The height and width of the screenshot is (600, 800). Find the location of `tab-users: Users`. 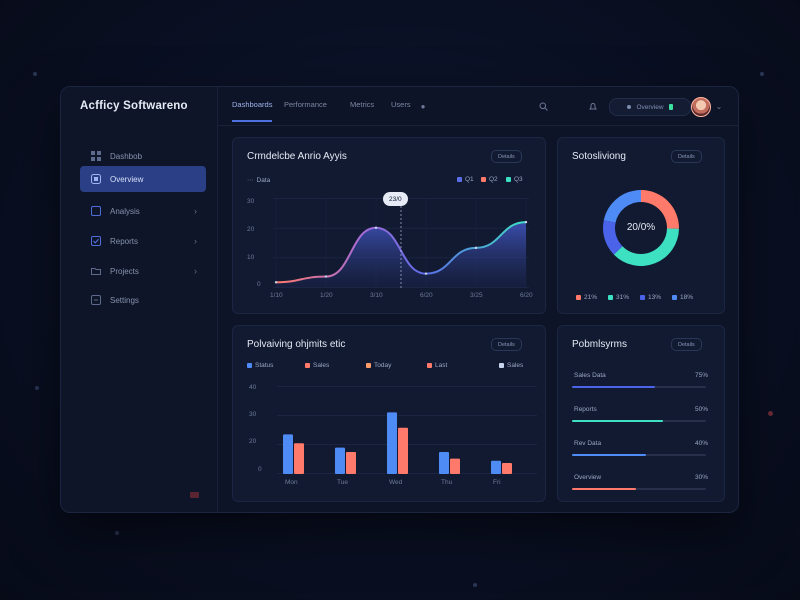

tab-users: Users is located at coordinates (401, 104).